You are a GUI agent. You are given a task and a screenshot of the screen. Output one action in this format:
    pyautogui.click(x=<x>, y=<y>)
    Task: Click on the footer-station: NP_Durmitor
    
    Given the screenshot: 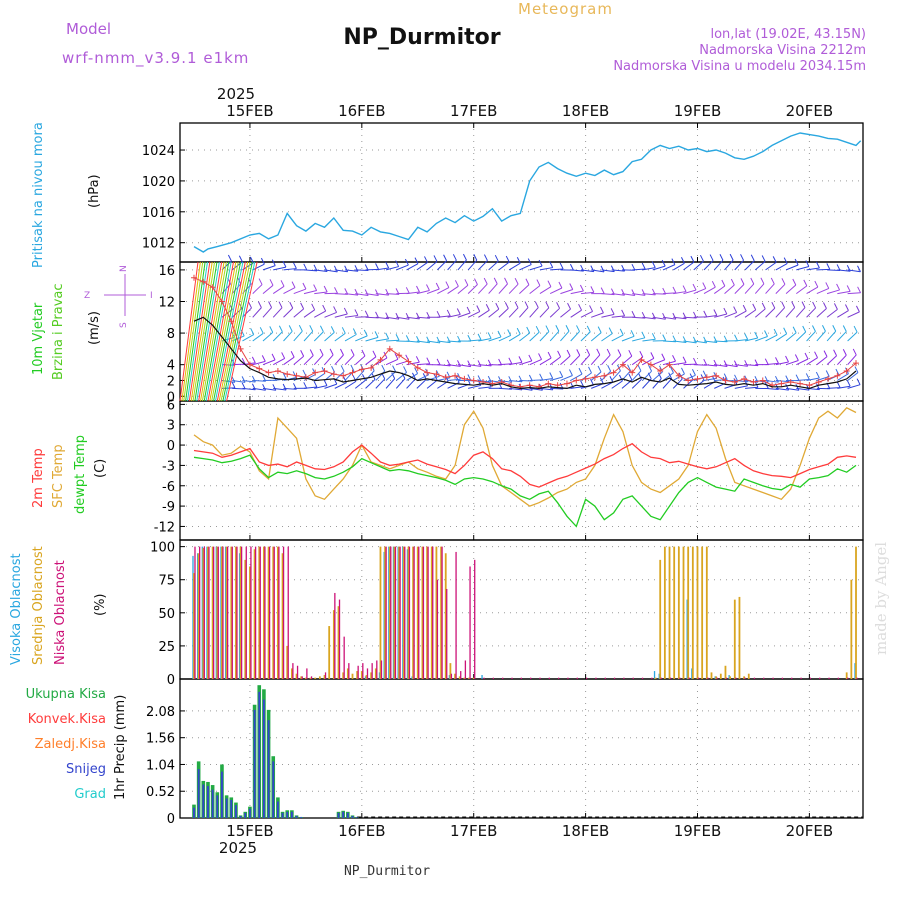 What is the action you would take?
    pyautogui.click(x=387, y=871)
    